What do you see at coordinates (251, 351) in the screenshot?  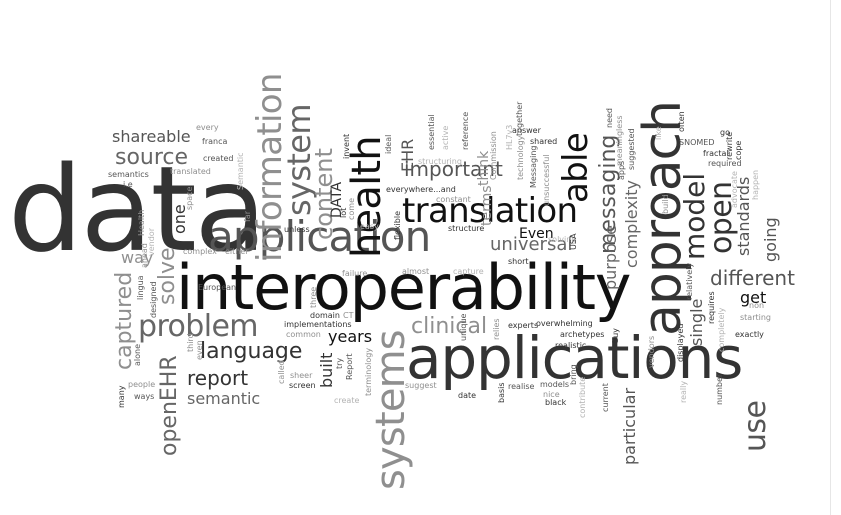 I see `cloud-word-language: language` at bounding box center [251, 351].